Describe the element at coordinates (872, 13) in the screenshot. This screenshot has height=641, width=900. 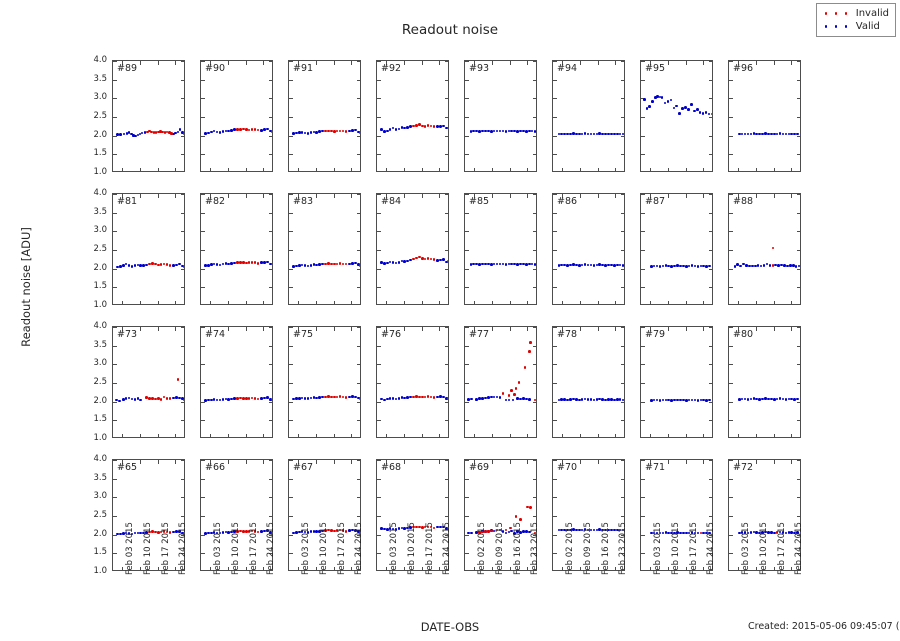
I see `legend-label: Invalid` at that location.